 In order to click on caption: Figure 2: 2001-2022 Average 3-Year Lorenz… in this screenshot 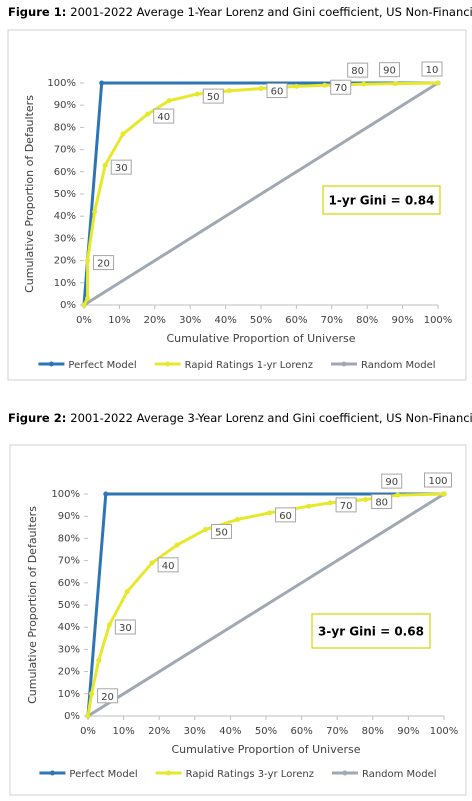, I will do `click(240, 418)`.